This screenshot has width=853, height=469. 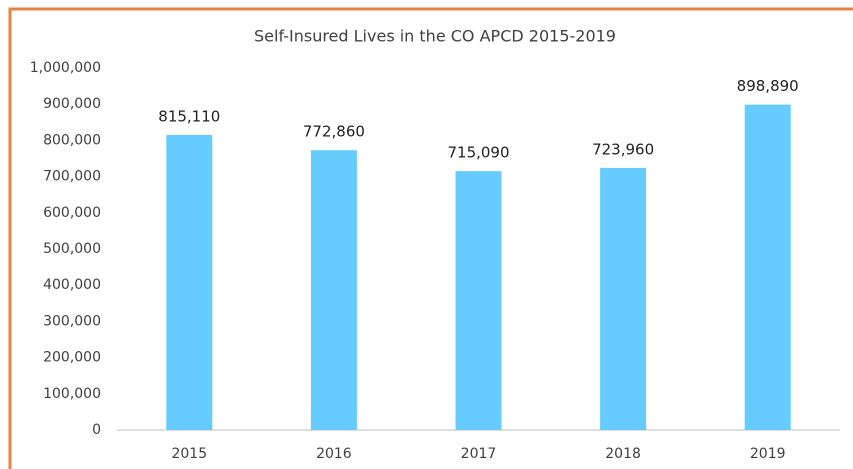 I want to click on y-tick-label: 600,000, so click(x=72, y=213).